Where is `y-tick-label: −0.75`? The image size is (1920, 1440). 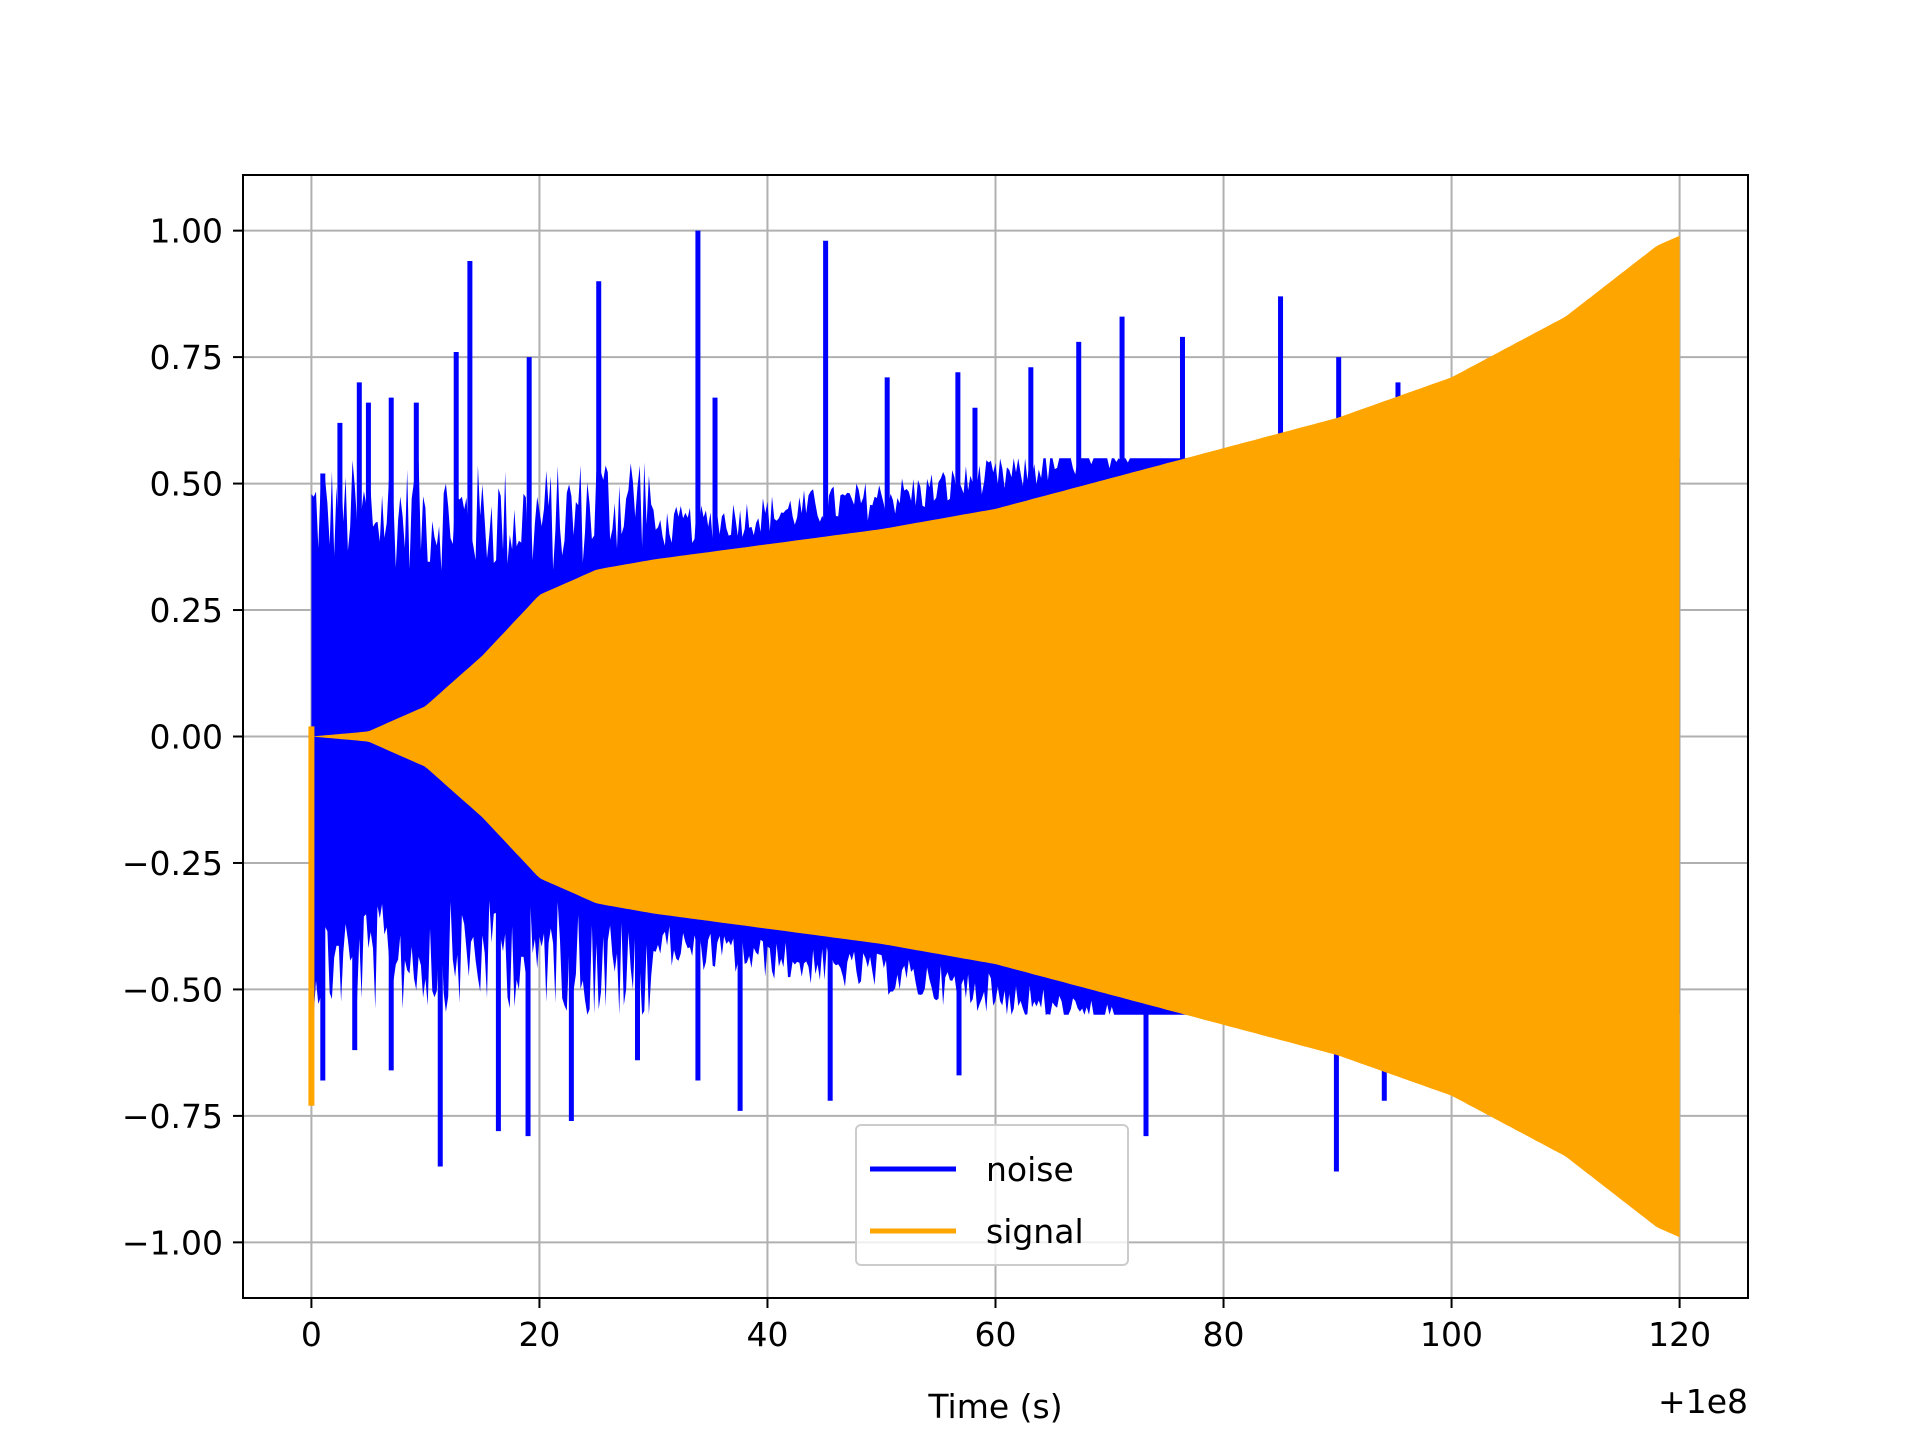 y-tick-label: −0.75 is located at coordinates (172, 1116).